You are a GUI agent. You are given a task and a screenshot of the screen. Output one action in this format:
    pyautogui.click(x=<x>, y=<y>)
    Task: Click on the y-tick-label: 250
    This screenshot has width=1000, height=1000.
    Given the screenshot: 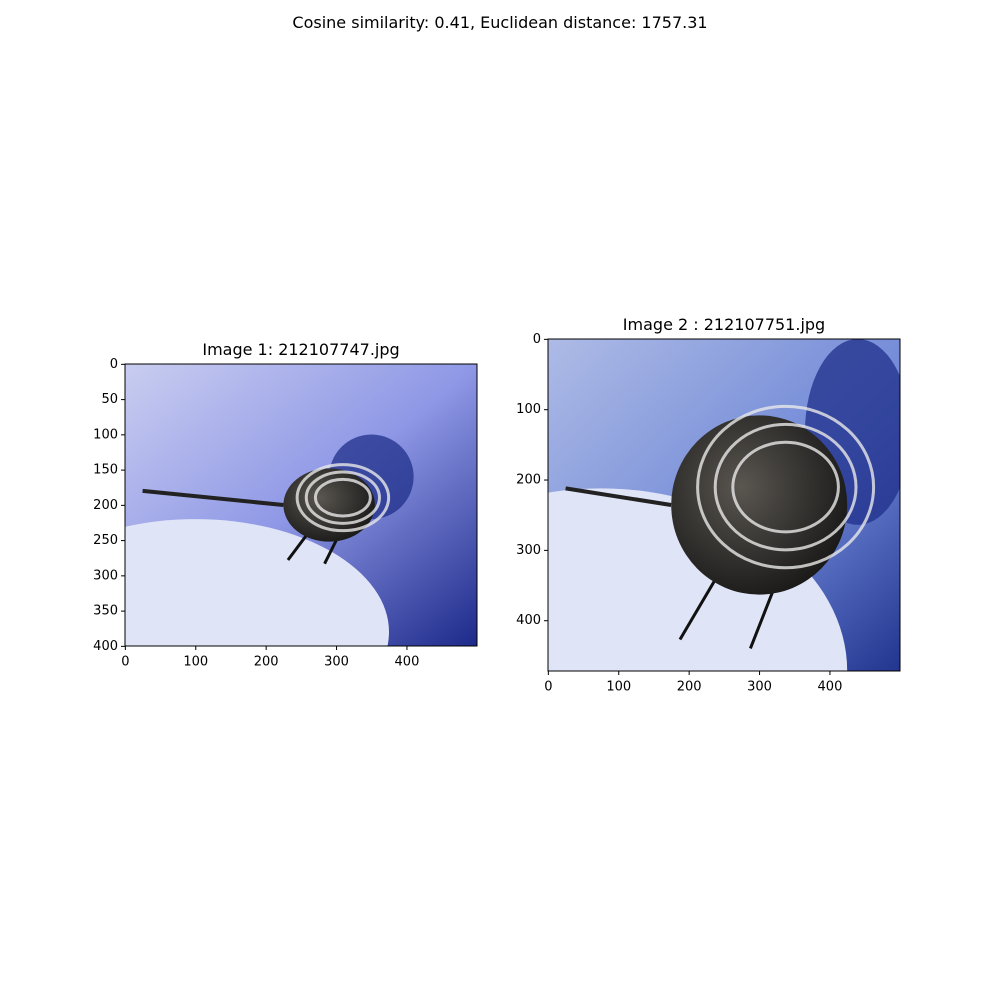 What is the action you would take?
    pyautogui.click(x=105, y=540)
    